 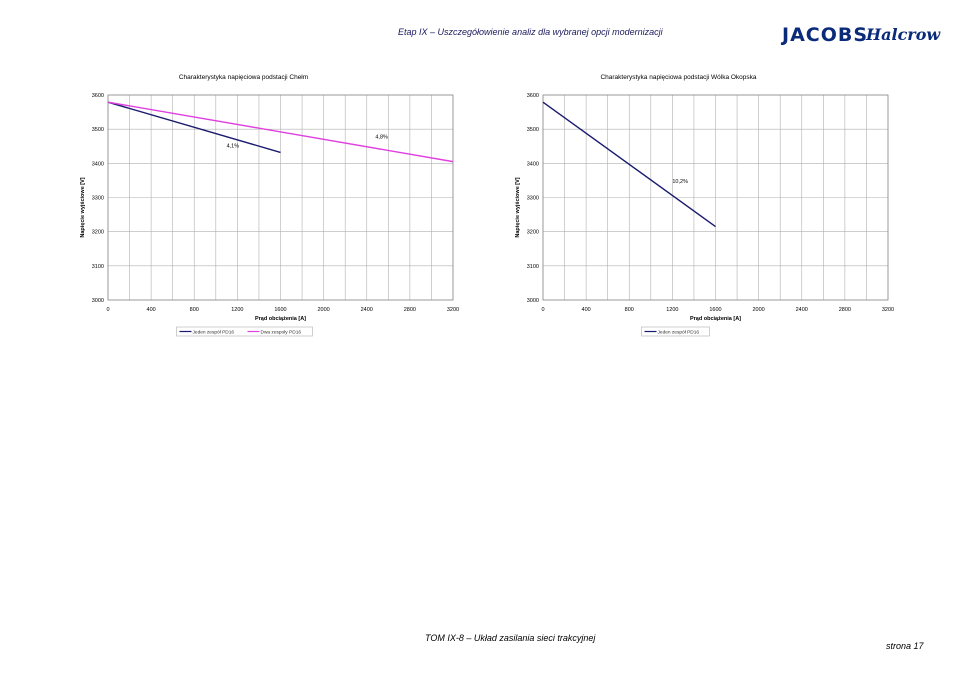 What do you see at coordinates (903, 34) in the screenshot?
I see `halcrow-logo: Halcrow` at bounding box center [903, 34].